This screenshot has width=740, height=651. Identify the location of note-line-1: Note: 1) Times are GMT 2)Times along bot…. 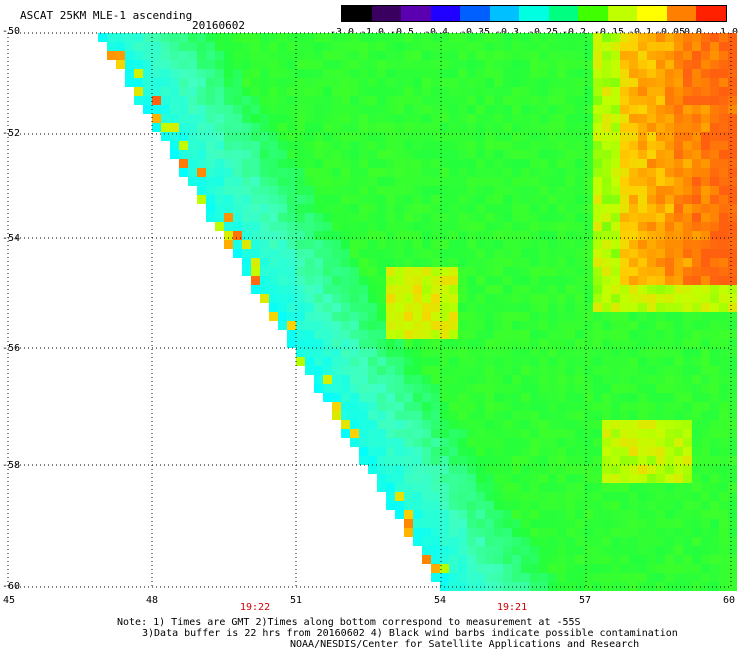
(349, 622).